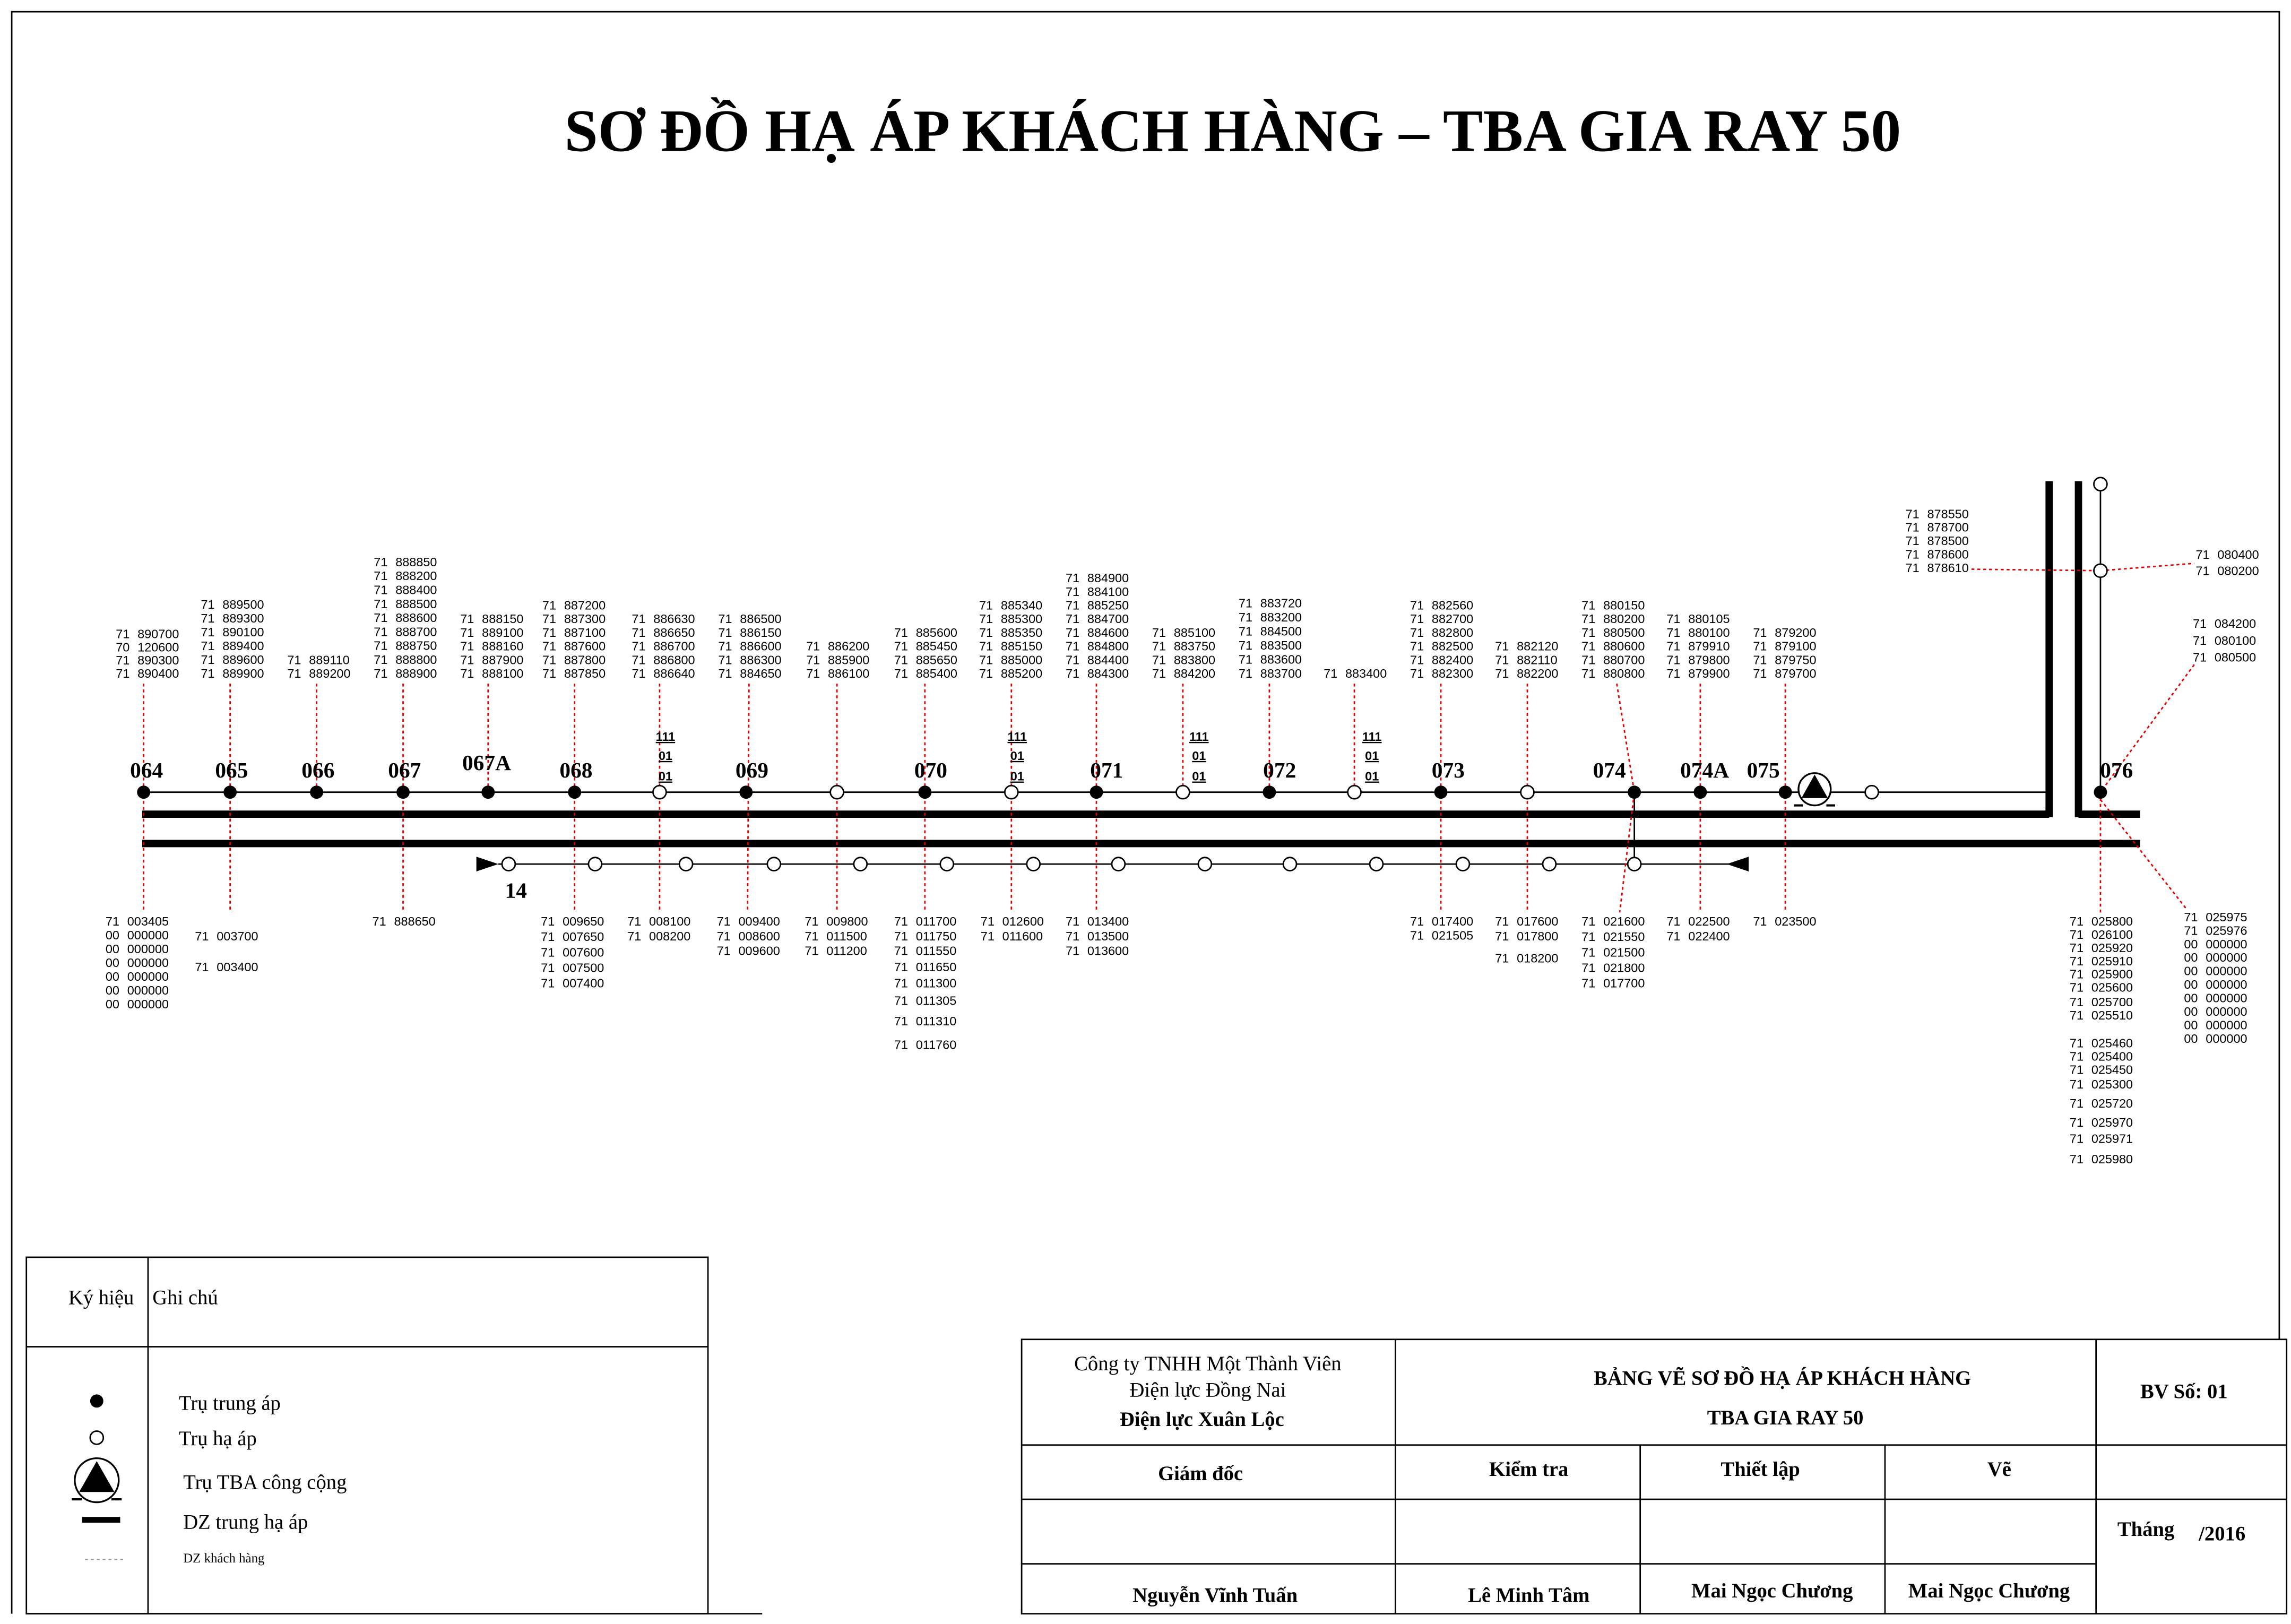 This screenshot has width=2291, height=1624. Describe the element at coordinates (1613, 937) in the screenshot. I see `customer-code: 71 021550` at that location.